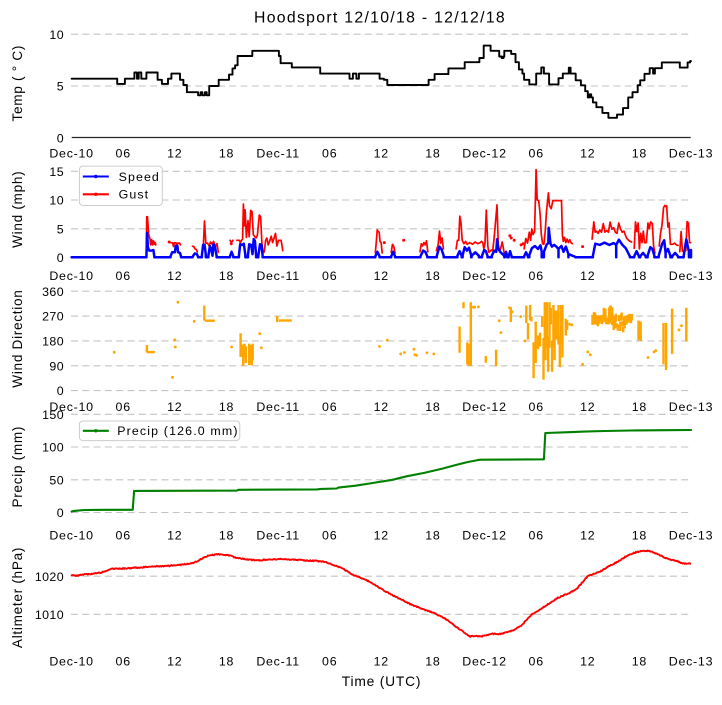 The image size is (722, 705). Describe the element at coordinates (53, 292) in the screenshot. I see `svg-text: 360` at that location.